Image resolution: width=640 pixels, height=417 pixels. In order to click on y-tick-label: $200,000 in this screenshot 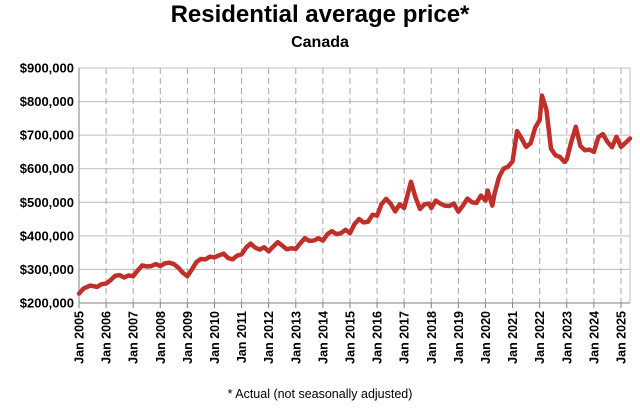, I will do `click(47, 303)`.